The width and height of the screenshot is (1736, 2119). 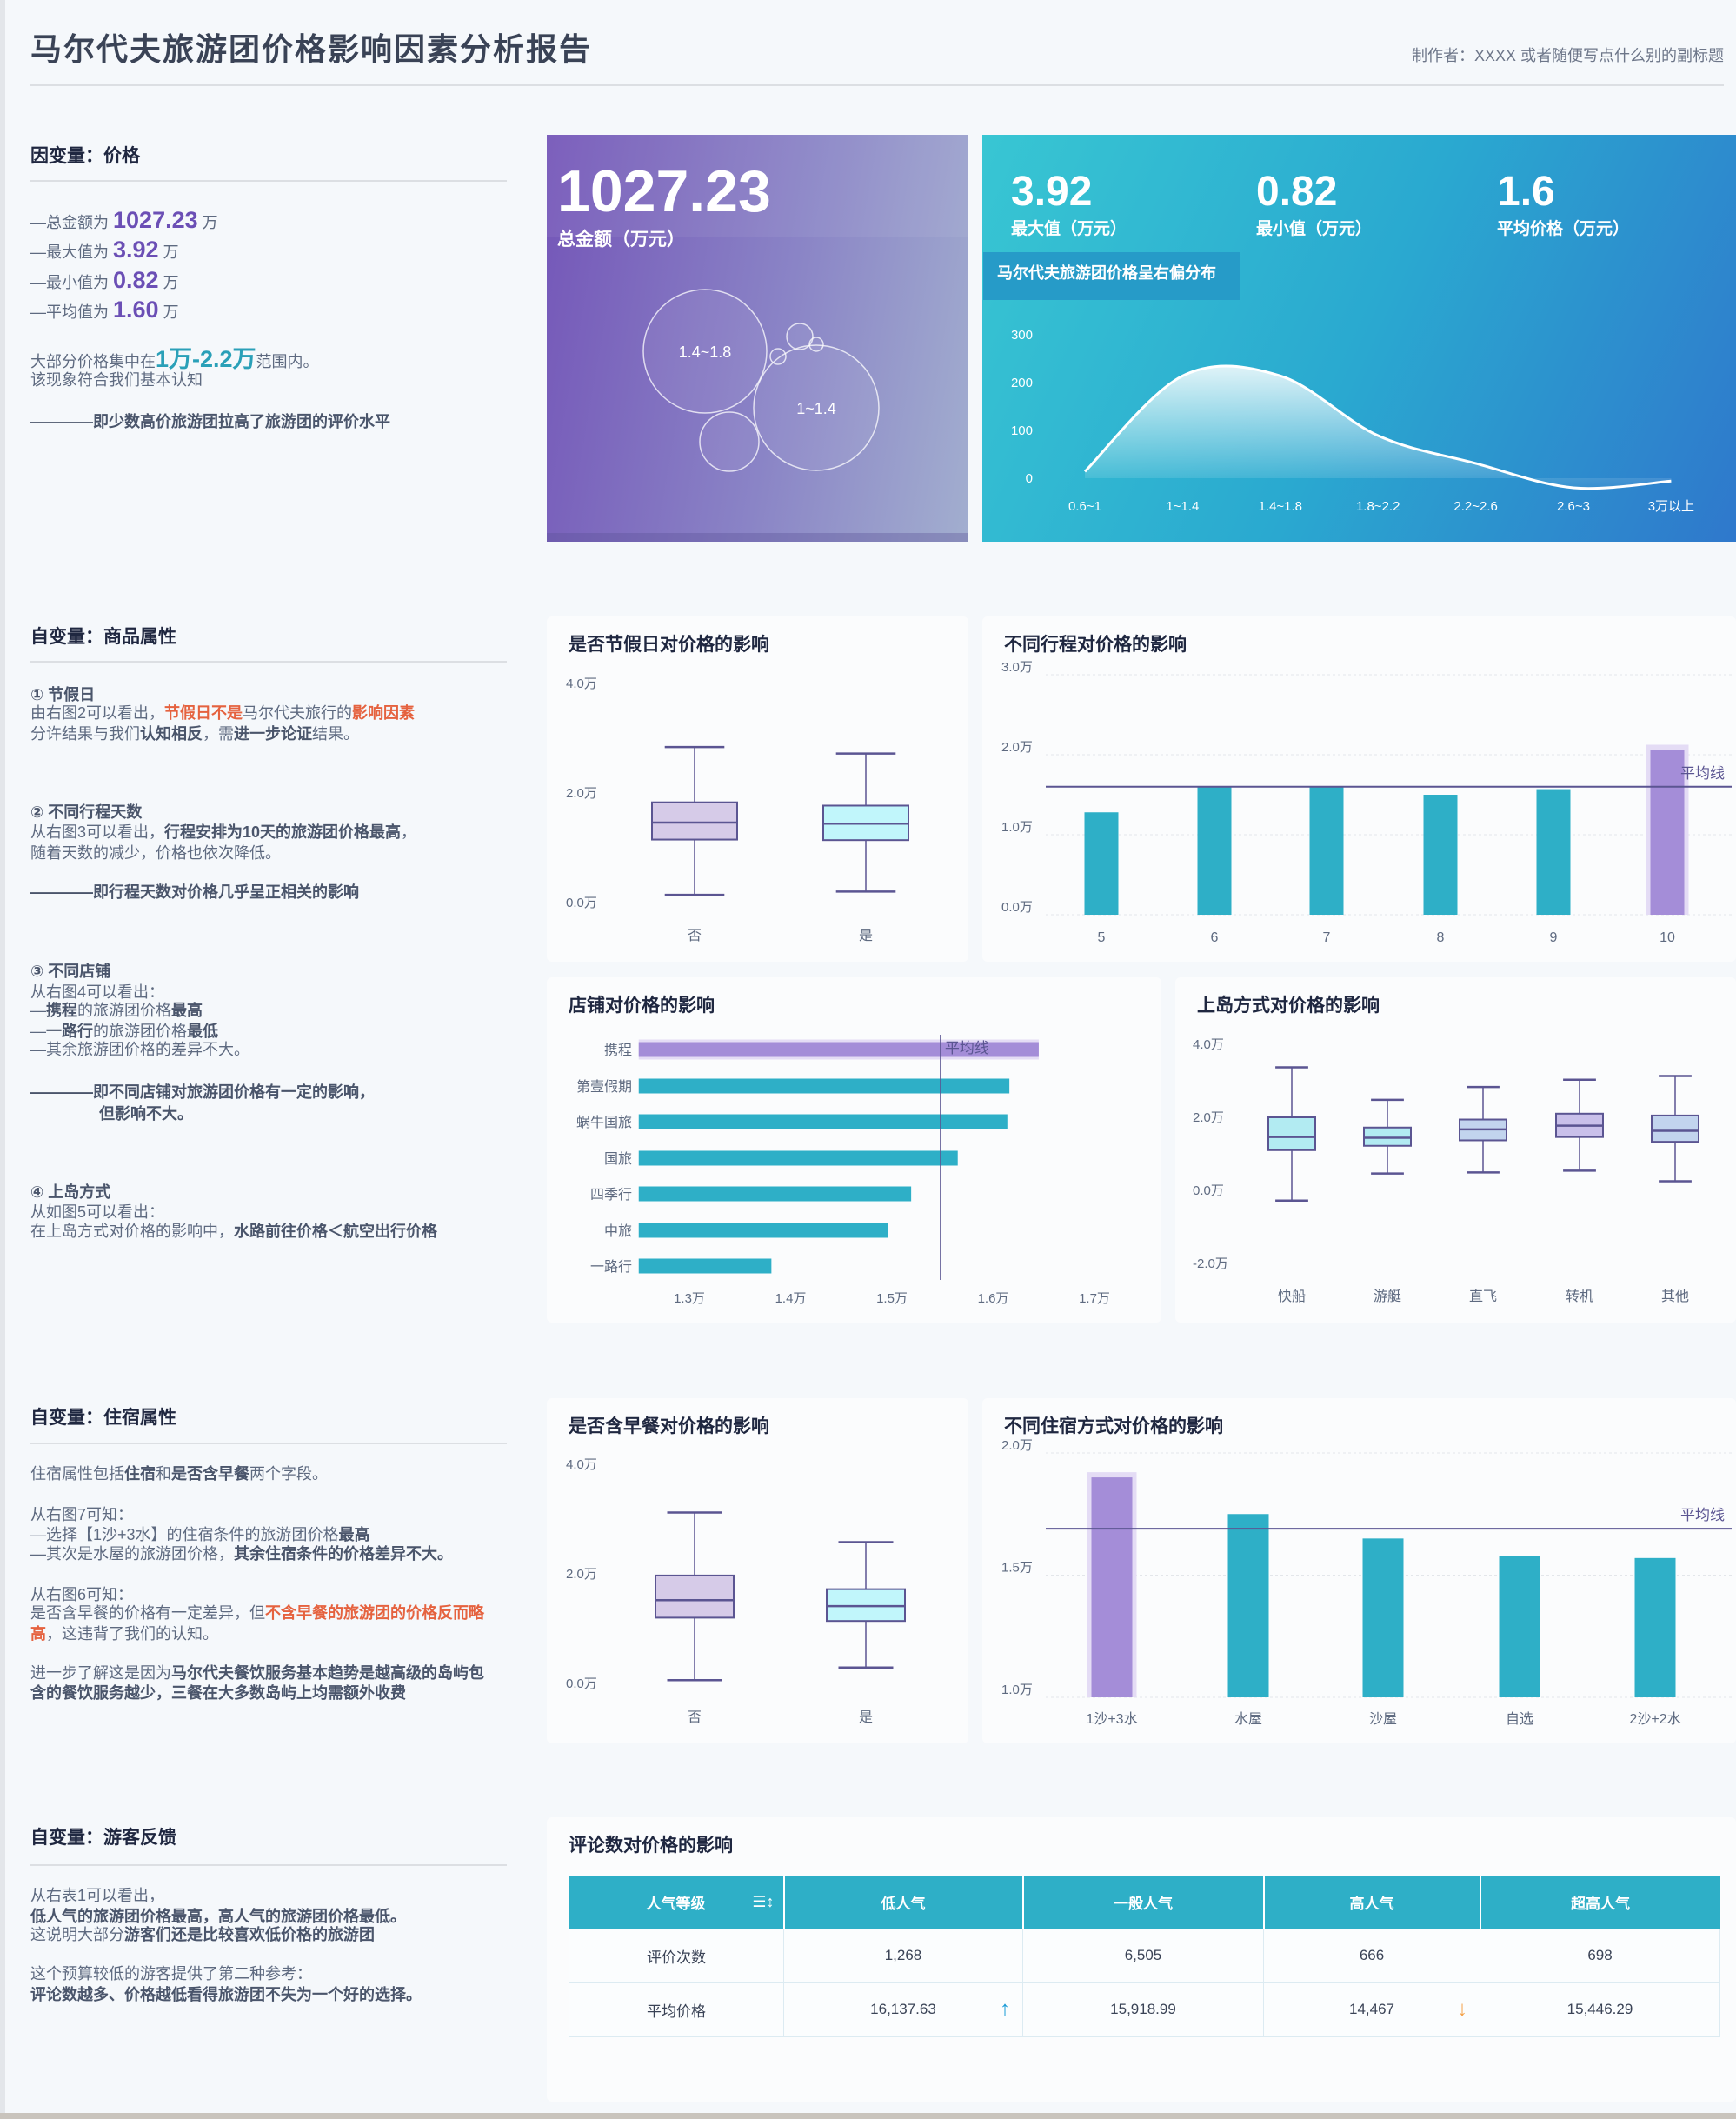 I want to click on text-line: 由右图2可以看出，节假日不是马尔代夫旅行的影响因素, so click(x=222, y=713).